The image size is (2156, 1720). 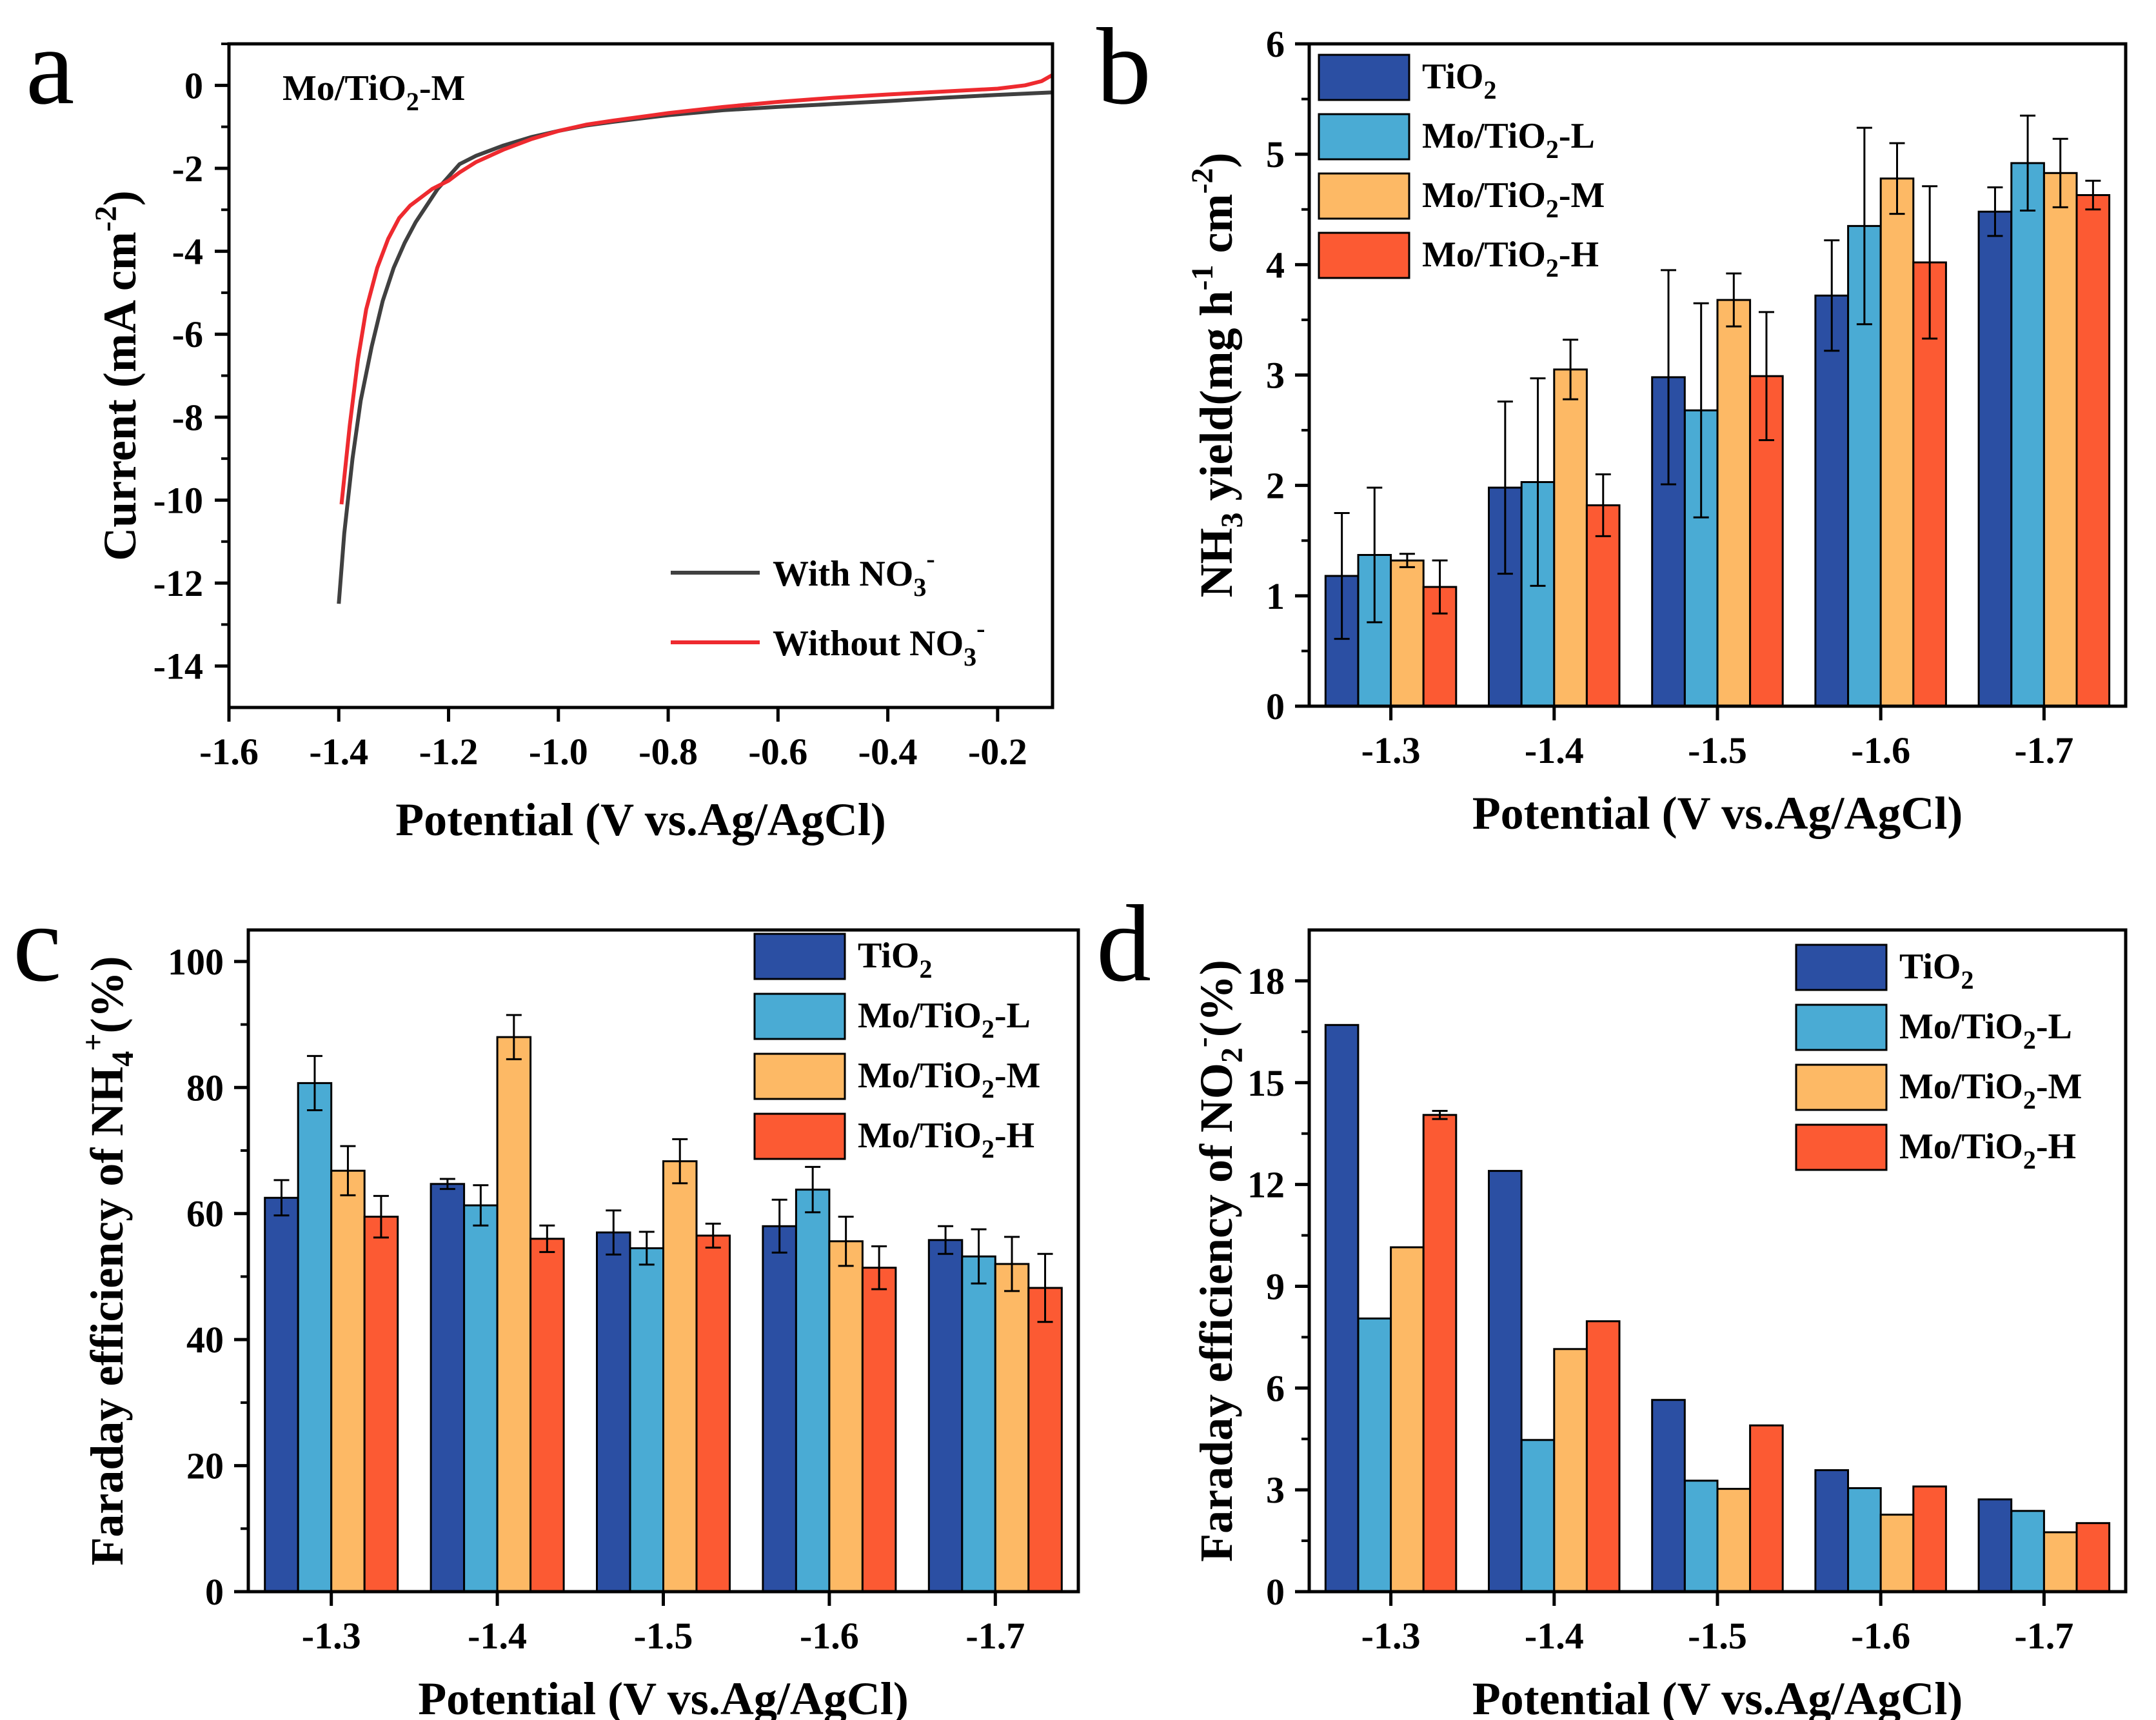 I want to click on x-tick-label: -1.0, so click(x=558, y=752).